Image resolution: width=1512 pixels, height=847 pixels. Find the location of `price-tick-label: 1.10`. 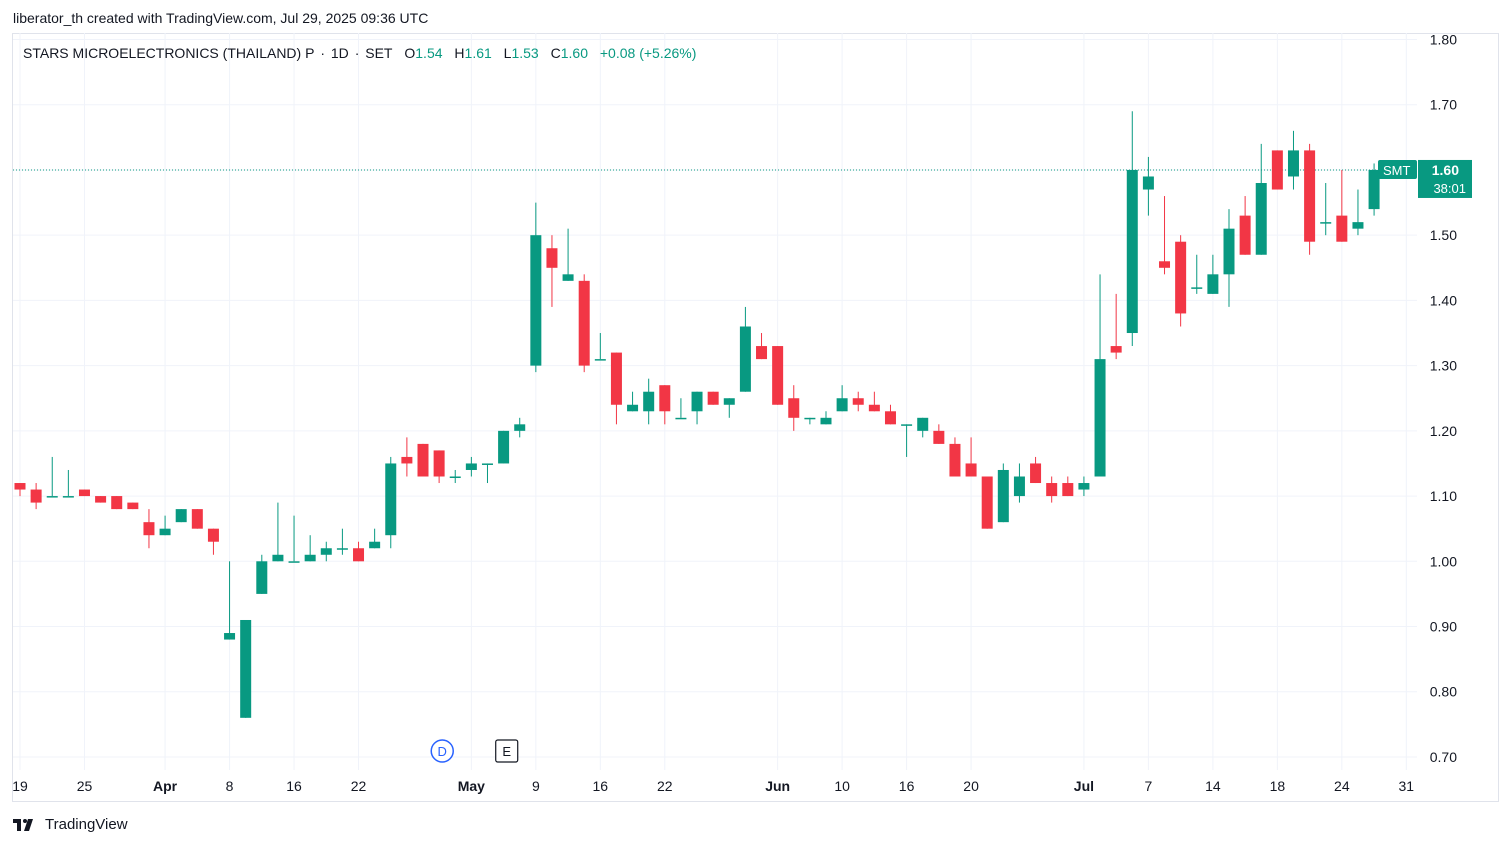

price-tick-label: 1.10 is located at coordinates (1443, 496).